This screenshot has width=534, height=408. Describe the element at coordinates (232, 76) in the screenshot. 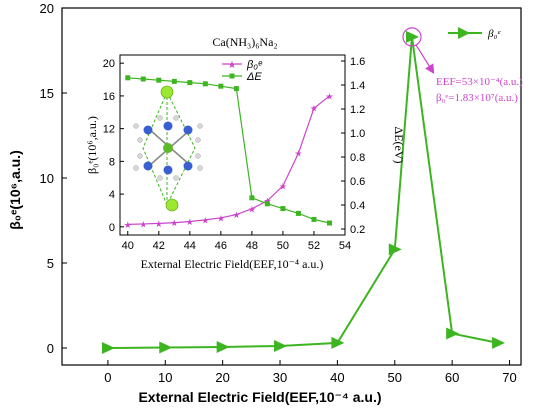

I see `inset-legend-marker-delta` at that location.